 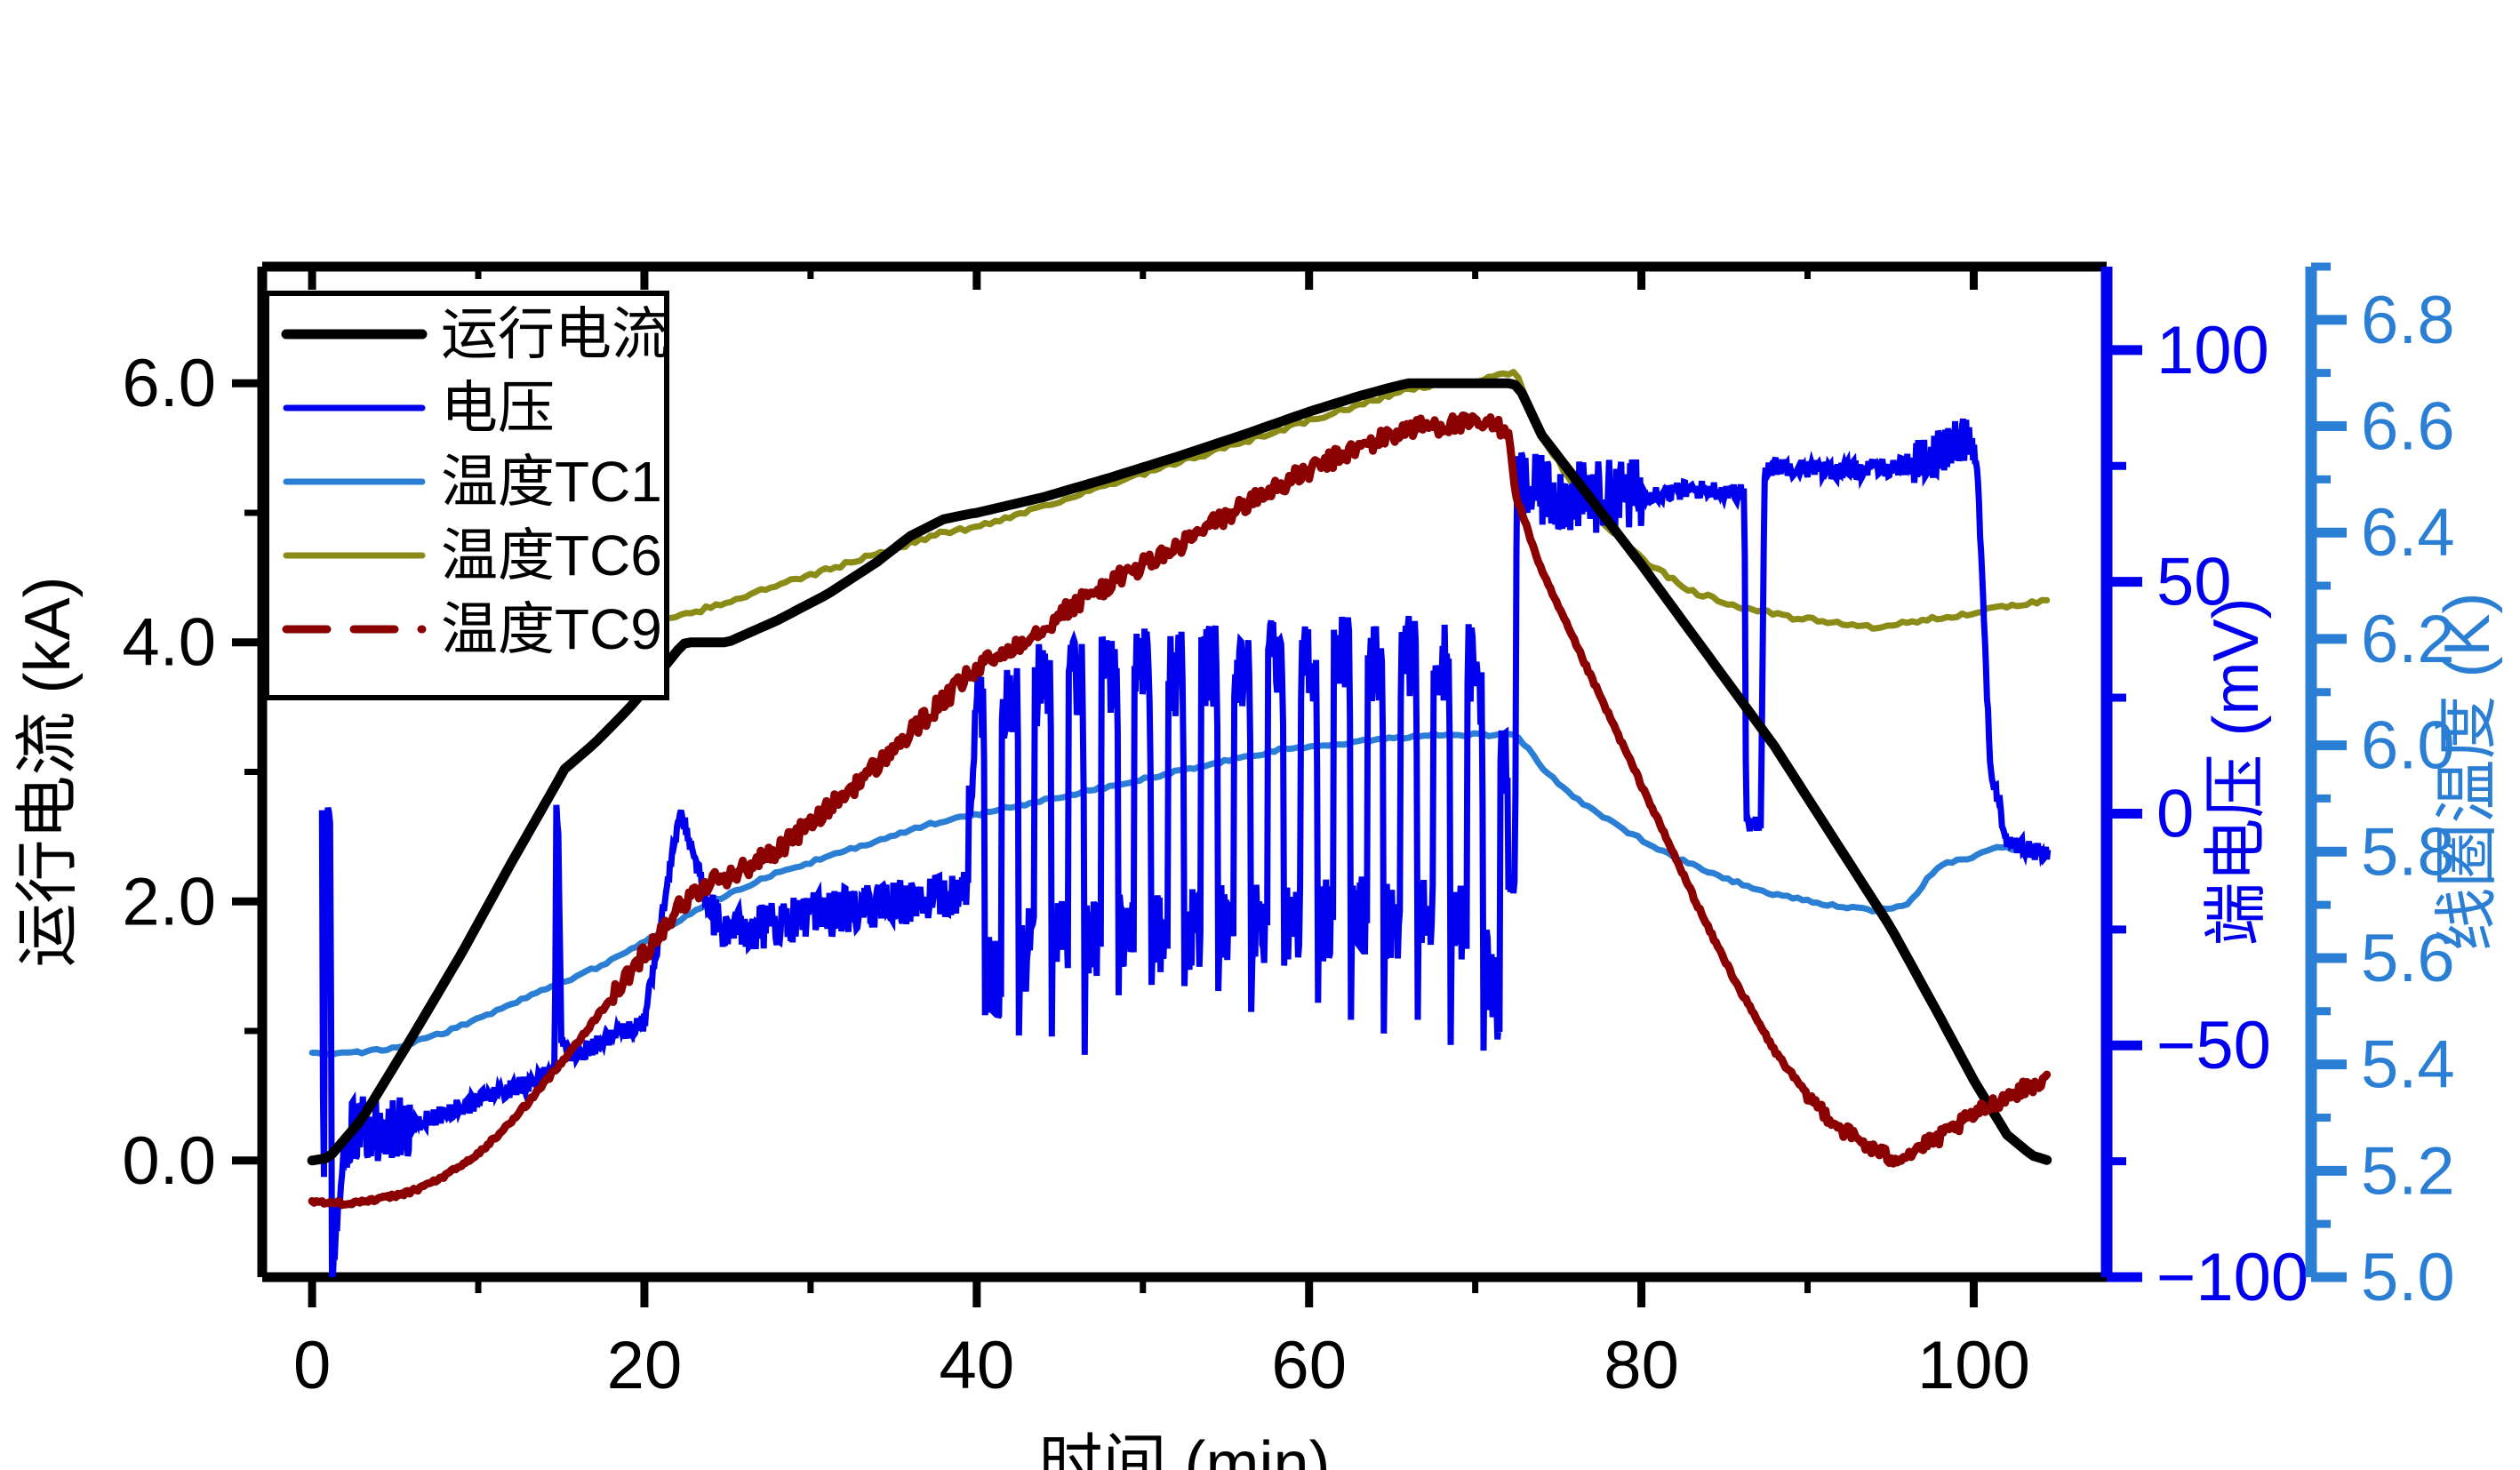 What do you see at coordinates (551, 555) in the screenshot?
I see `legend-label-4: 温度TC6` at bounding box center [551, 555].